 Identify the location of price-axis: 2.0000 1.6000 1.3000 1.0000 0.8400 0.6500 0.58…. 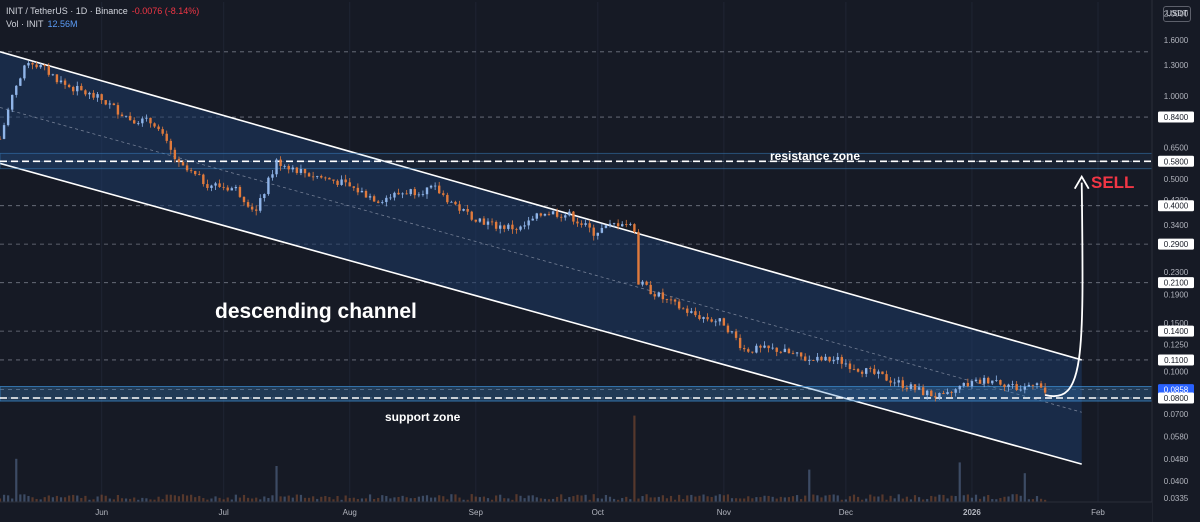
(1175, 261).